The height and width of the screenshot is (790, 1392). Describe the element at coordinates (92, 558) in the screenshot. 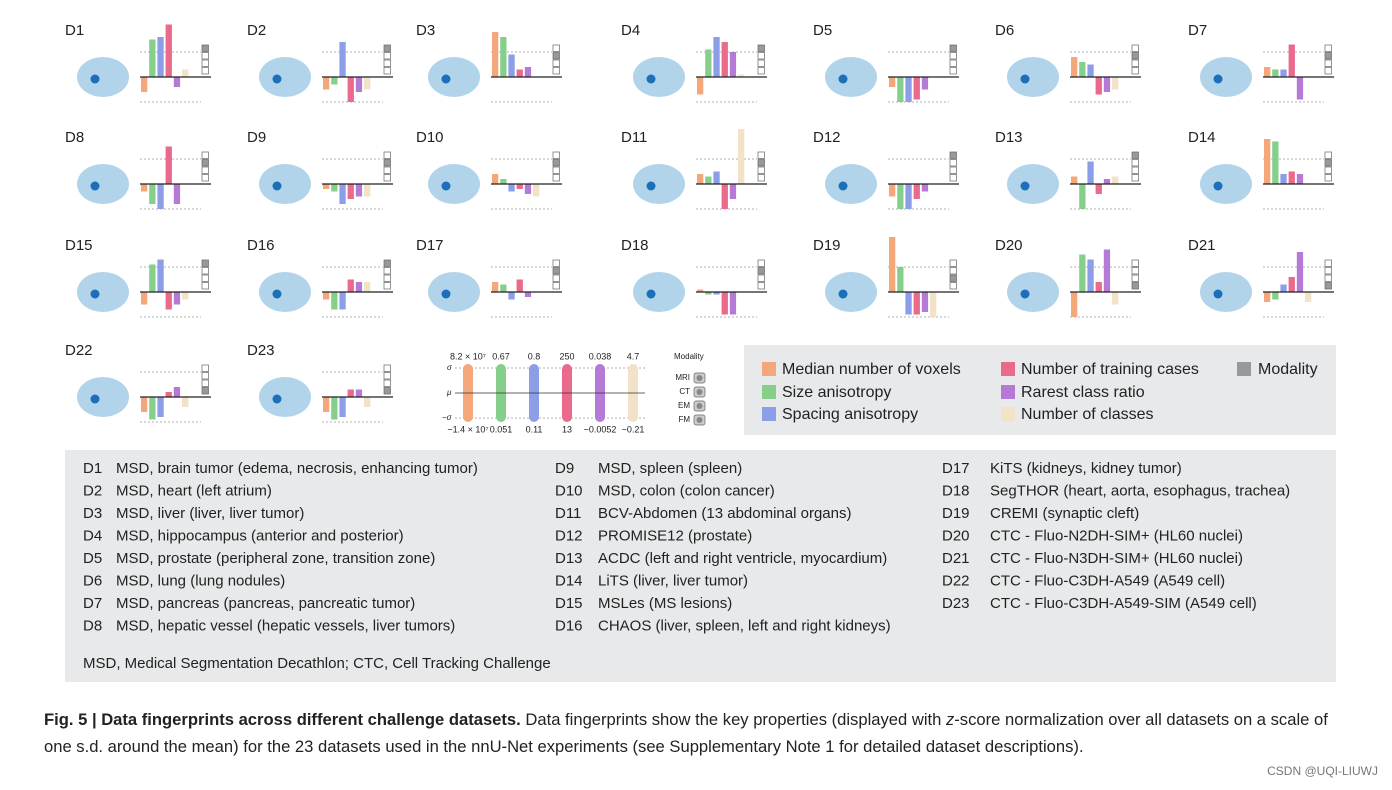

I see `description-id: D5` at that location.